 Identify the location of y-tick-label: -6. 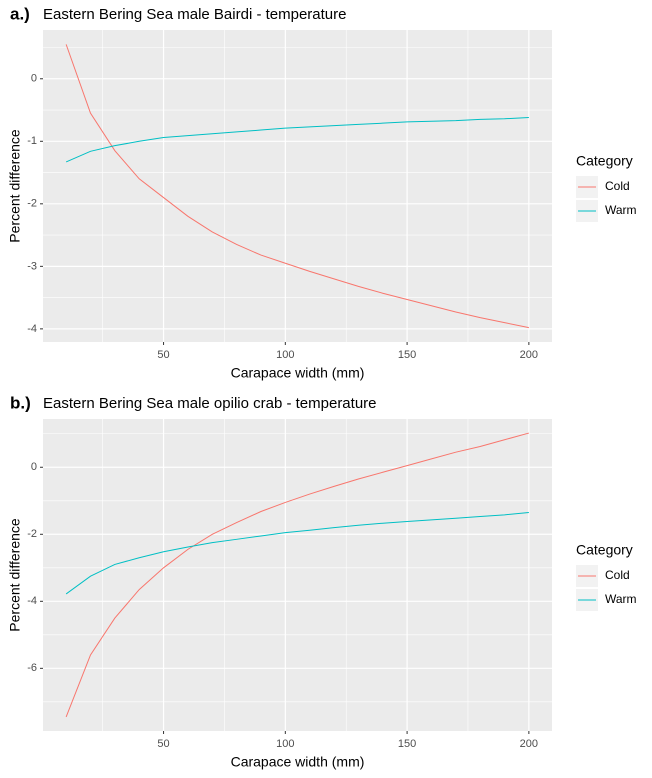
(32, 668).